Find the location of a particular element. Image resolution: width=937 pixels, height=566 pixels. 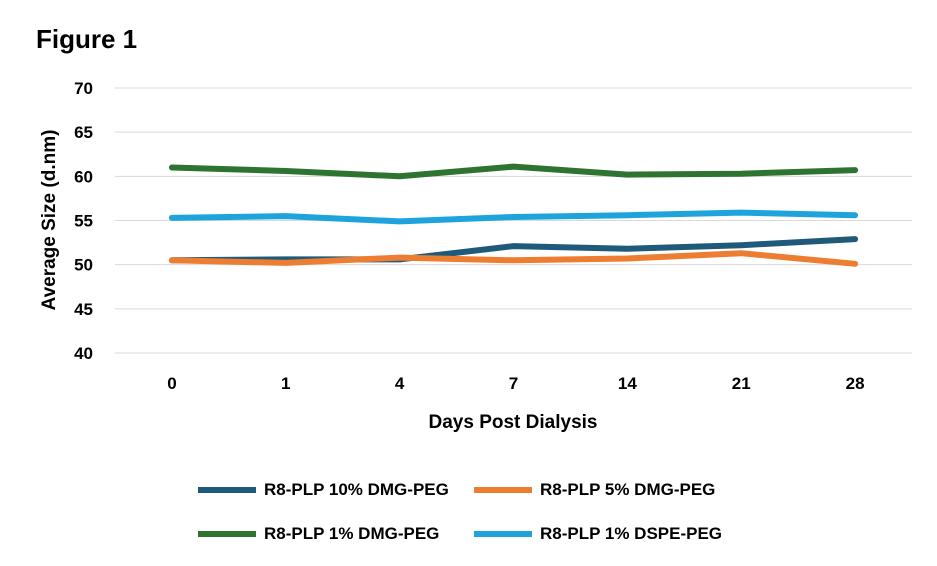

x-axis-ticks: 0 1 4 7 14 21 28 is located at coordinates (515, 383).